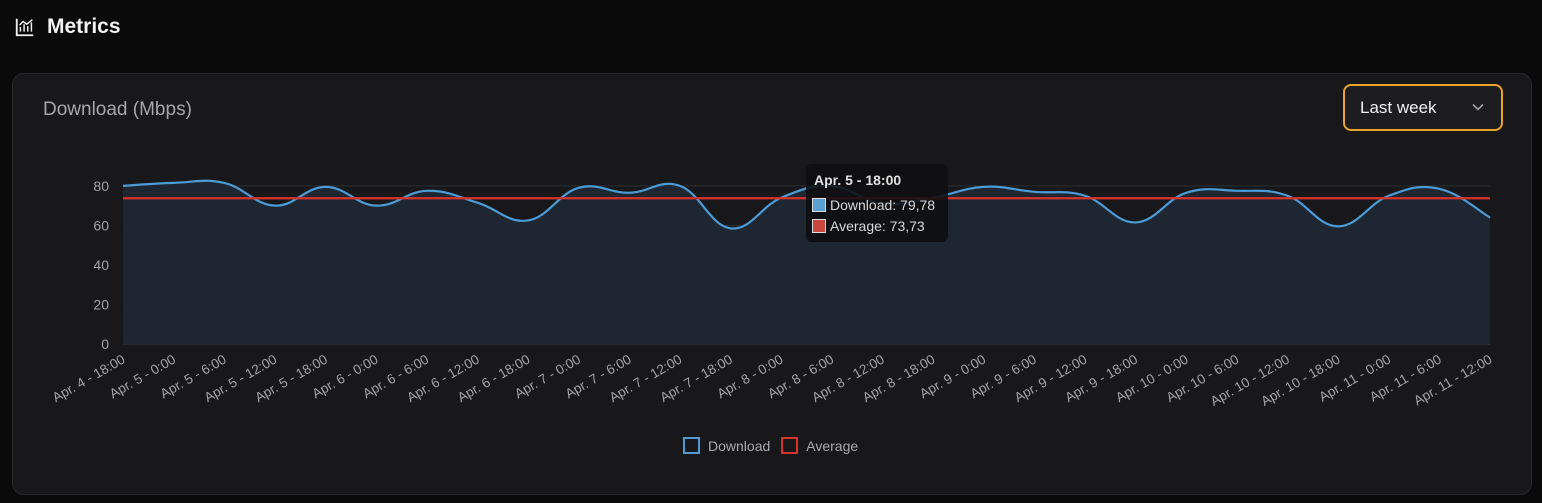  What do you see at coordinates (84, 26) in the screenshot?
I see `page-title: Metrics` at bounding box center [84, 26].